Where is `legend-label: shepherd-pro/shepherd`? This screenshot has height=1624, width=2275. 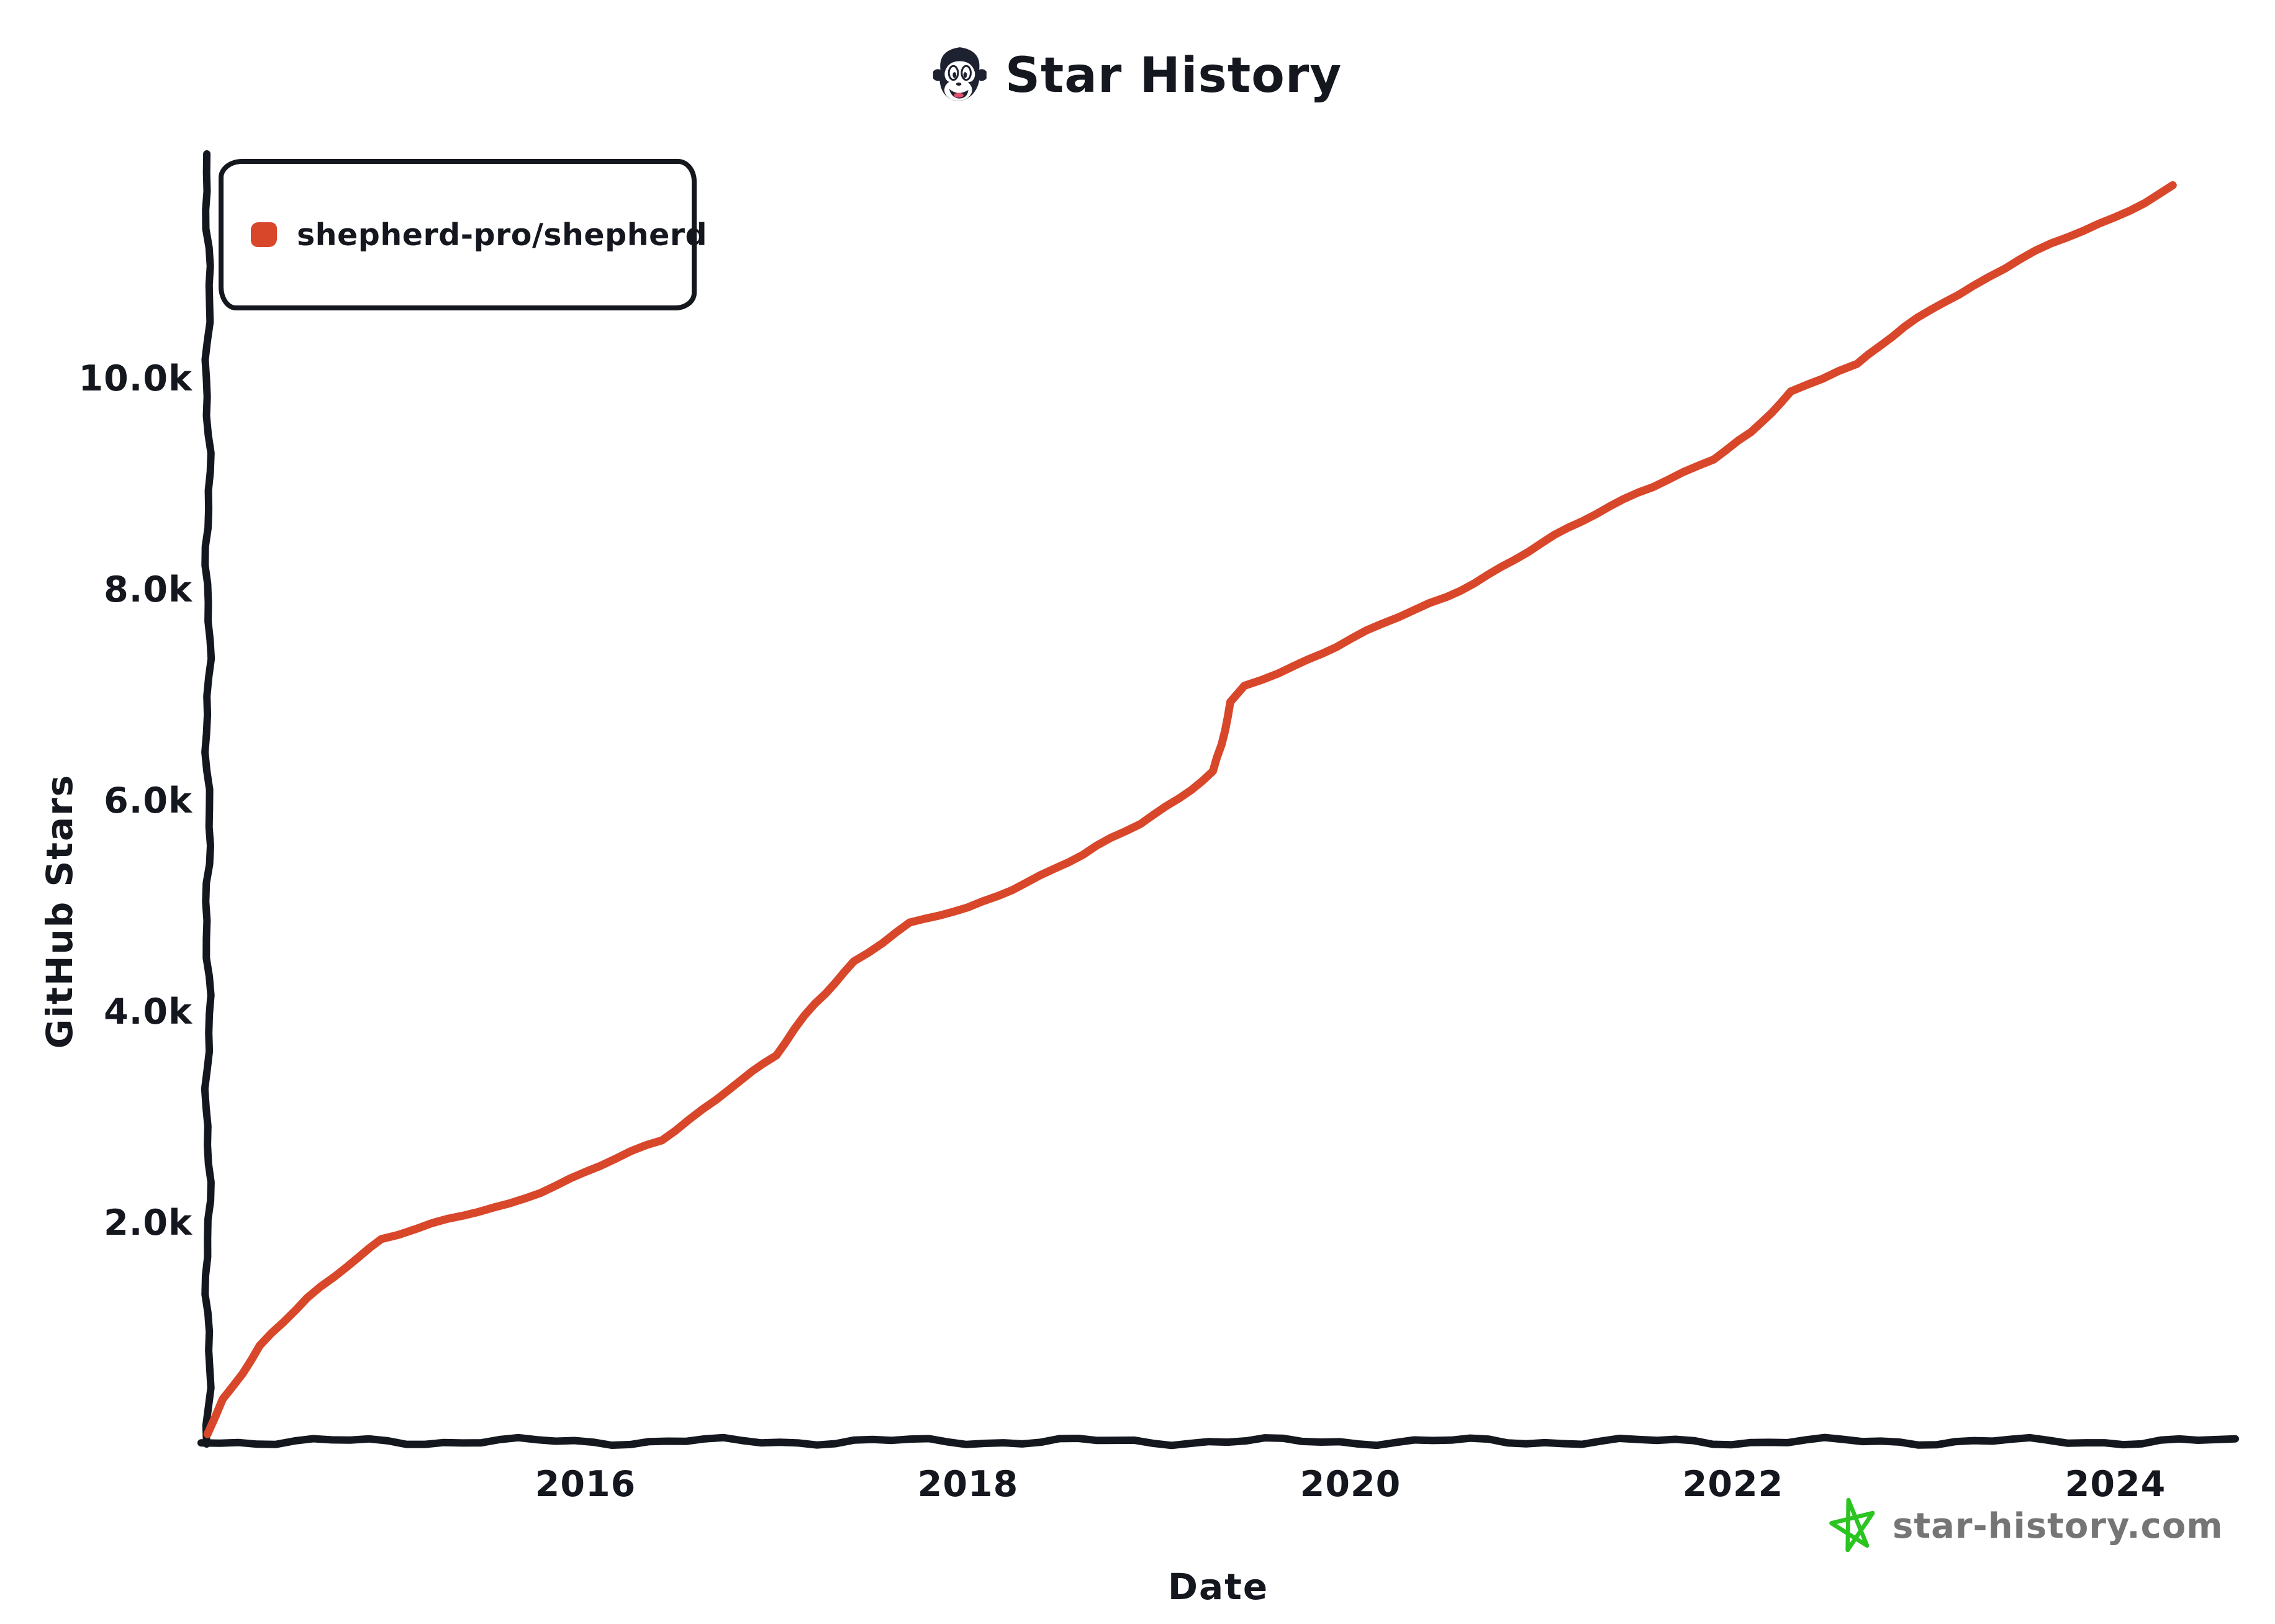 legend-label: shepherd-pro/shepherd is located at coordinates (502, 235).